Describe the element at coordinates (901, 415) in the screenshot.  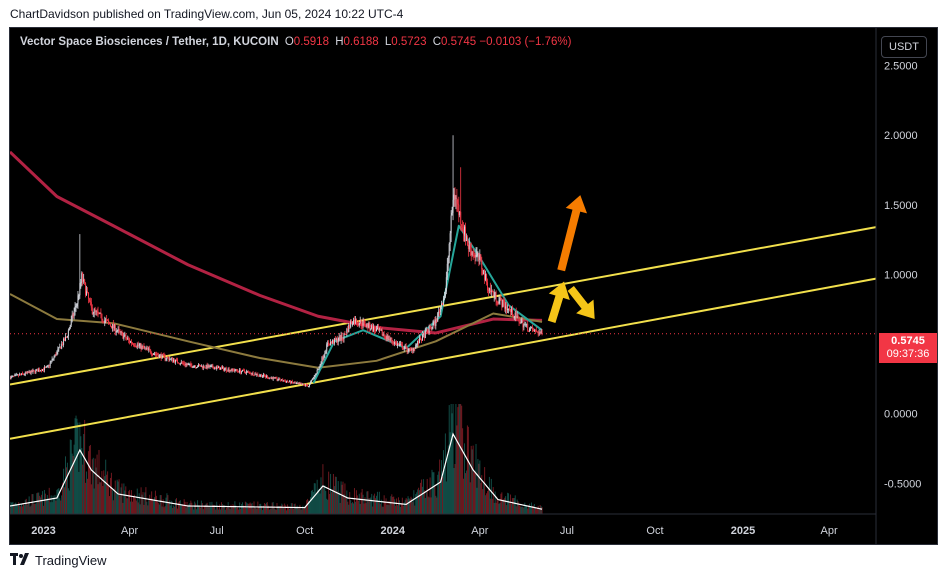
I see `y-tick-label: 0.0000` at that location.